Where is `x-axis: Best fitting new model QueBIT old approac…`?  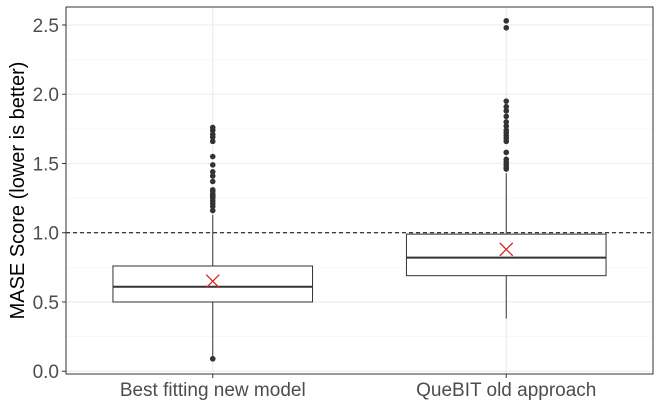 x-axis: Best fitting new model QueBIT old approac… is located at coordinates (358, 387).